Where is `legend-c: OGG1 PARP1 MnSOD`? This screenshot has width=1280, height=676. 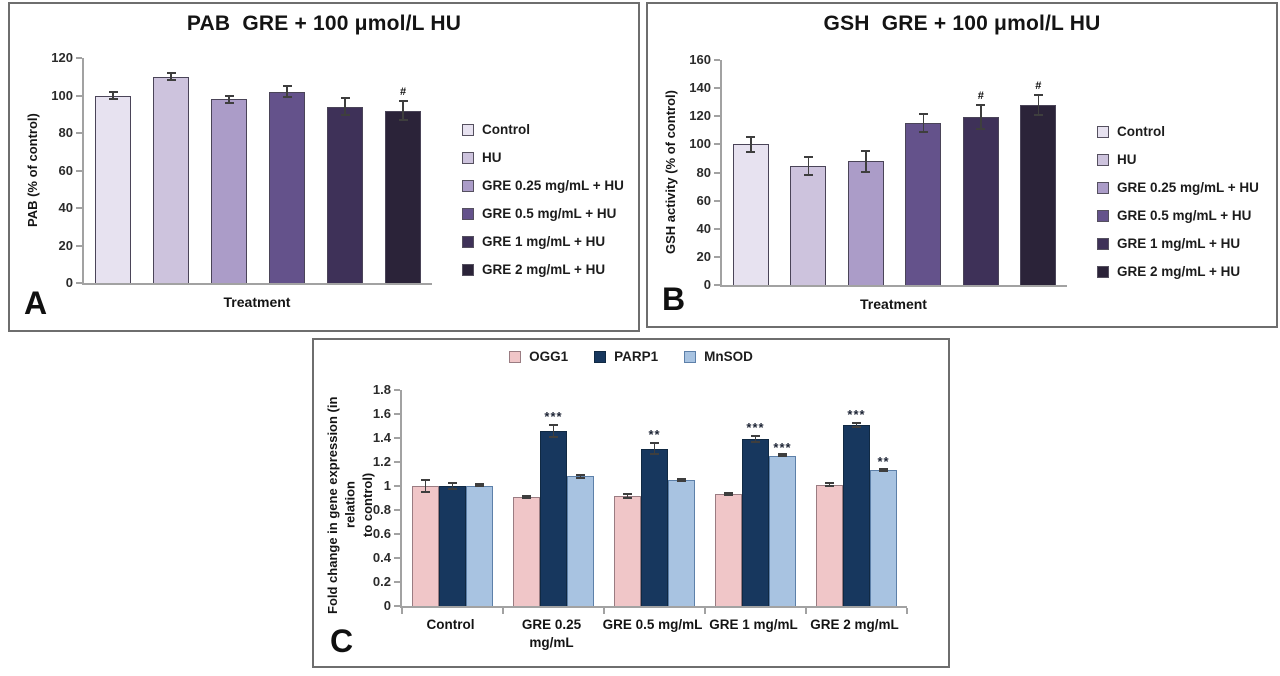
legend-c: OGG1 PARP1 MnSOD is located at coordinates (631, 356).